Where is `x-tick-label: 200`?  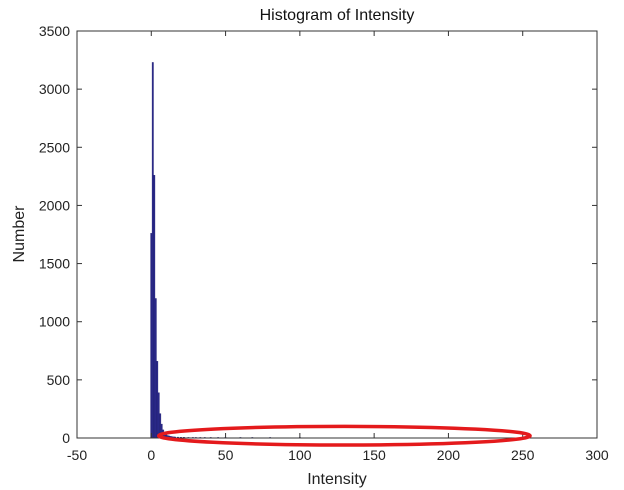
x-tick-label: 200 is located at coordinates (449, 455).